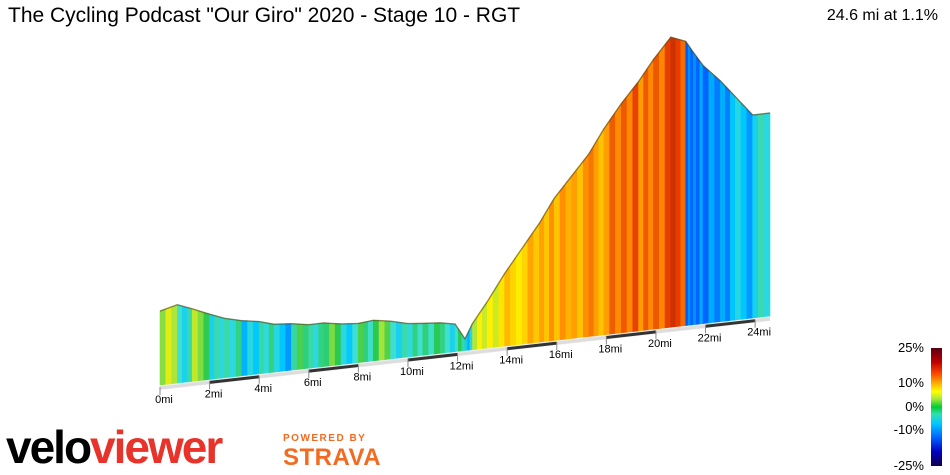  What do you see at coordinates (759, 333) in the screenshot?
I see `axis-tick-label: 24mi` at bounding box center [759, 333].